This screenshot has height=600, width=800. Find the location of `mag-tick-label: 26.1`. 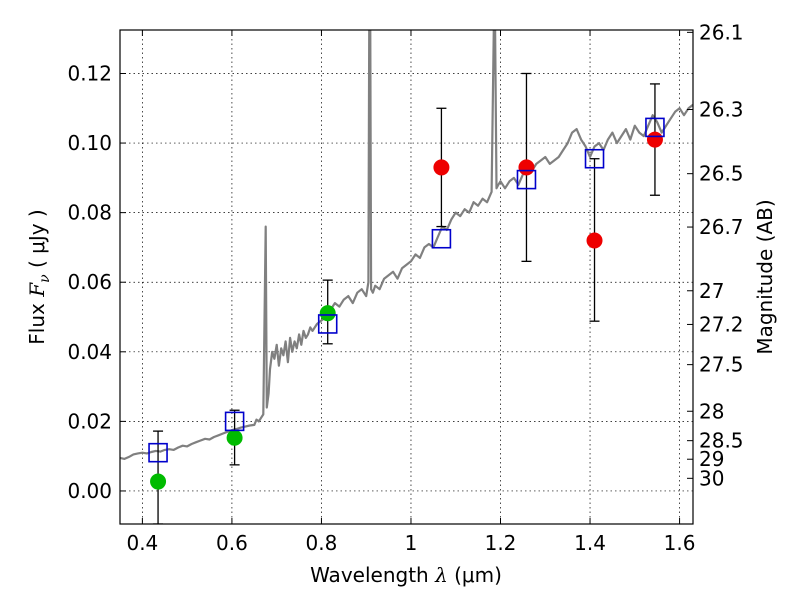

mag-tick-label: 26.1 is located at coordinates (721, 32).